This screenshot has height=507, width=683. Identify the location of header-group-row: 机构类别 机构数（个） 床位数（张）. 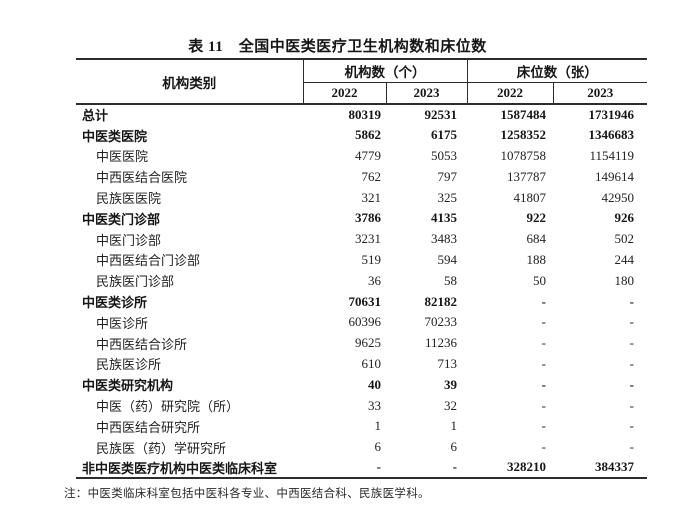
(361, 82).